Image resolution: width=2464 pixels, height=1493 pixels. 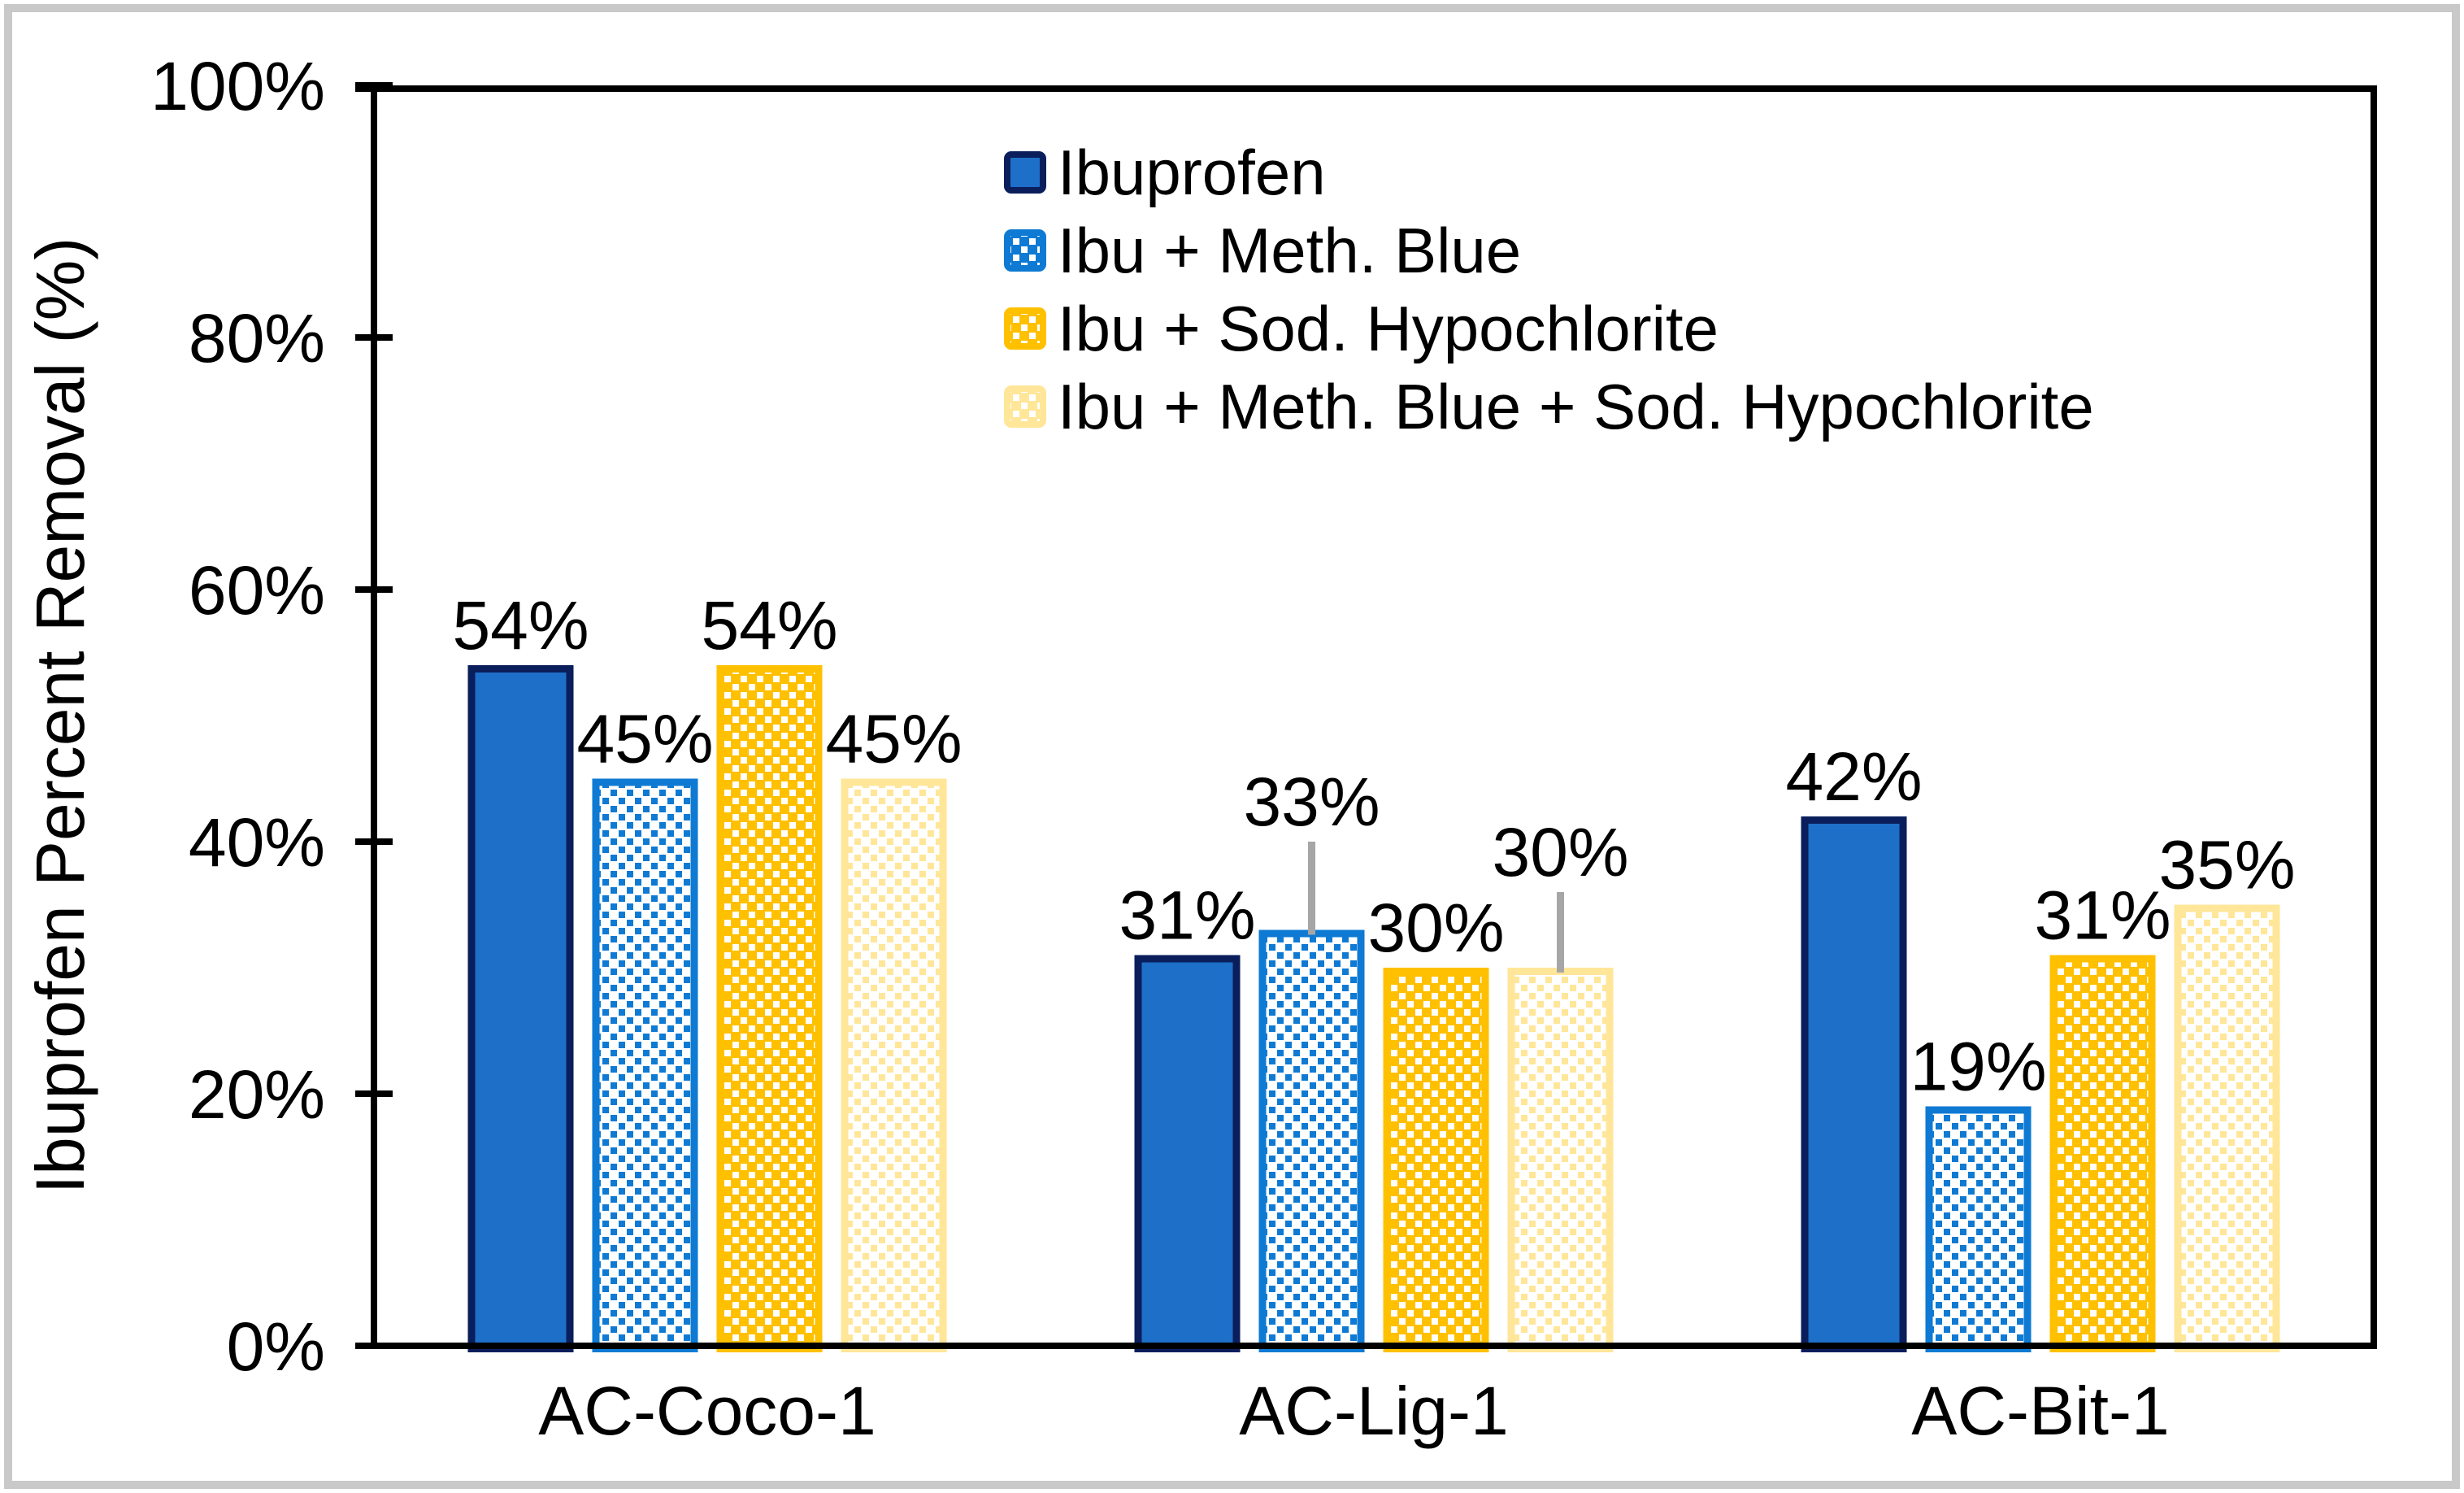 I want to click on legend-item: Ibu + Meth. Blue + Sod. Hypochlorite, so click(x=1549, y=406).